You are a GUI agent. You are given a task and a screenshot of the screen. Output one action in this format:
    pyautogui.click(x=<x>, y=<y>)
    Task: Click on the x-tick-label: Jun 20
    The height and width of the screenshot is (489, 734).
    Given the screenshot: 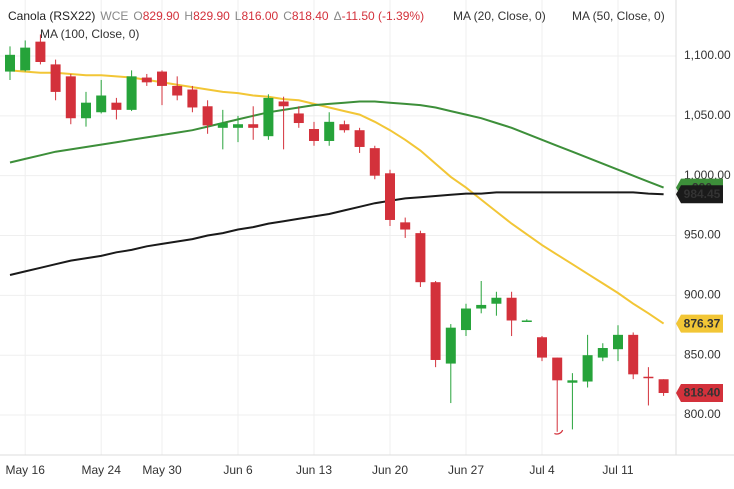 What is the action you would take?
    pyautogui.click(x=390, y=470)
    